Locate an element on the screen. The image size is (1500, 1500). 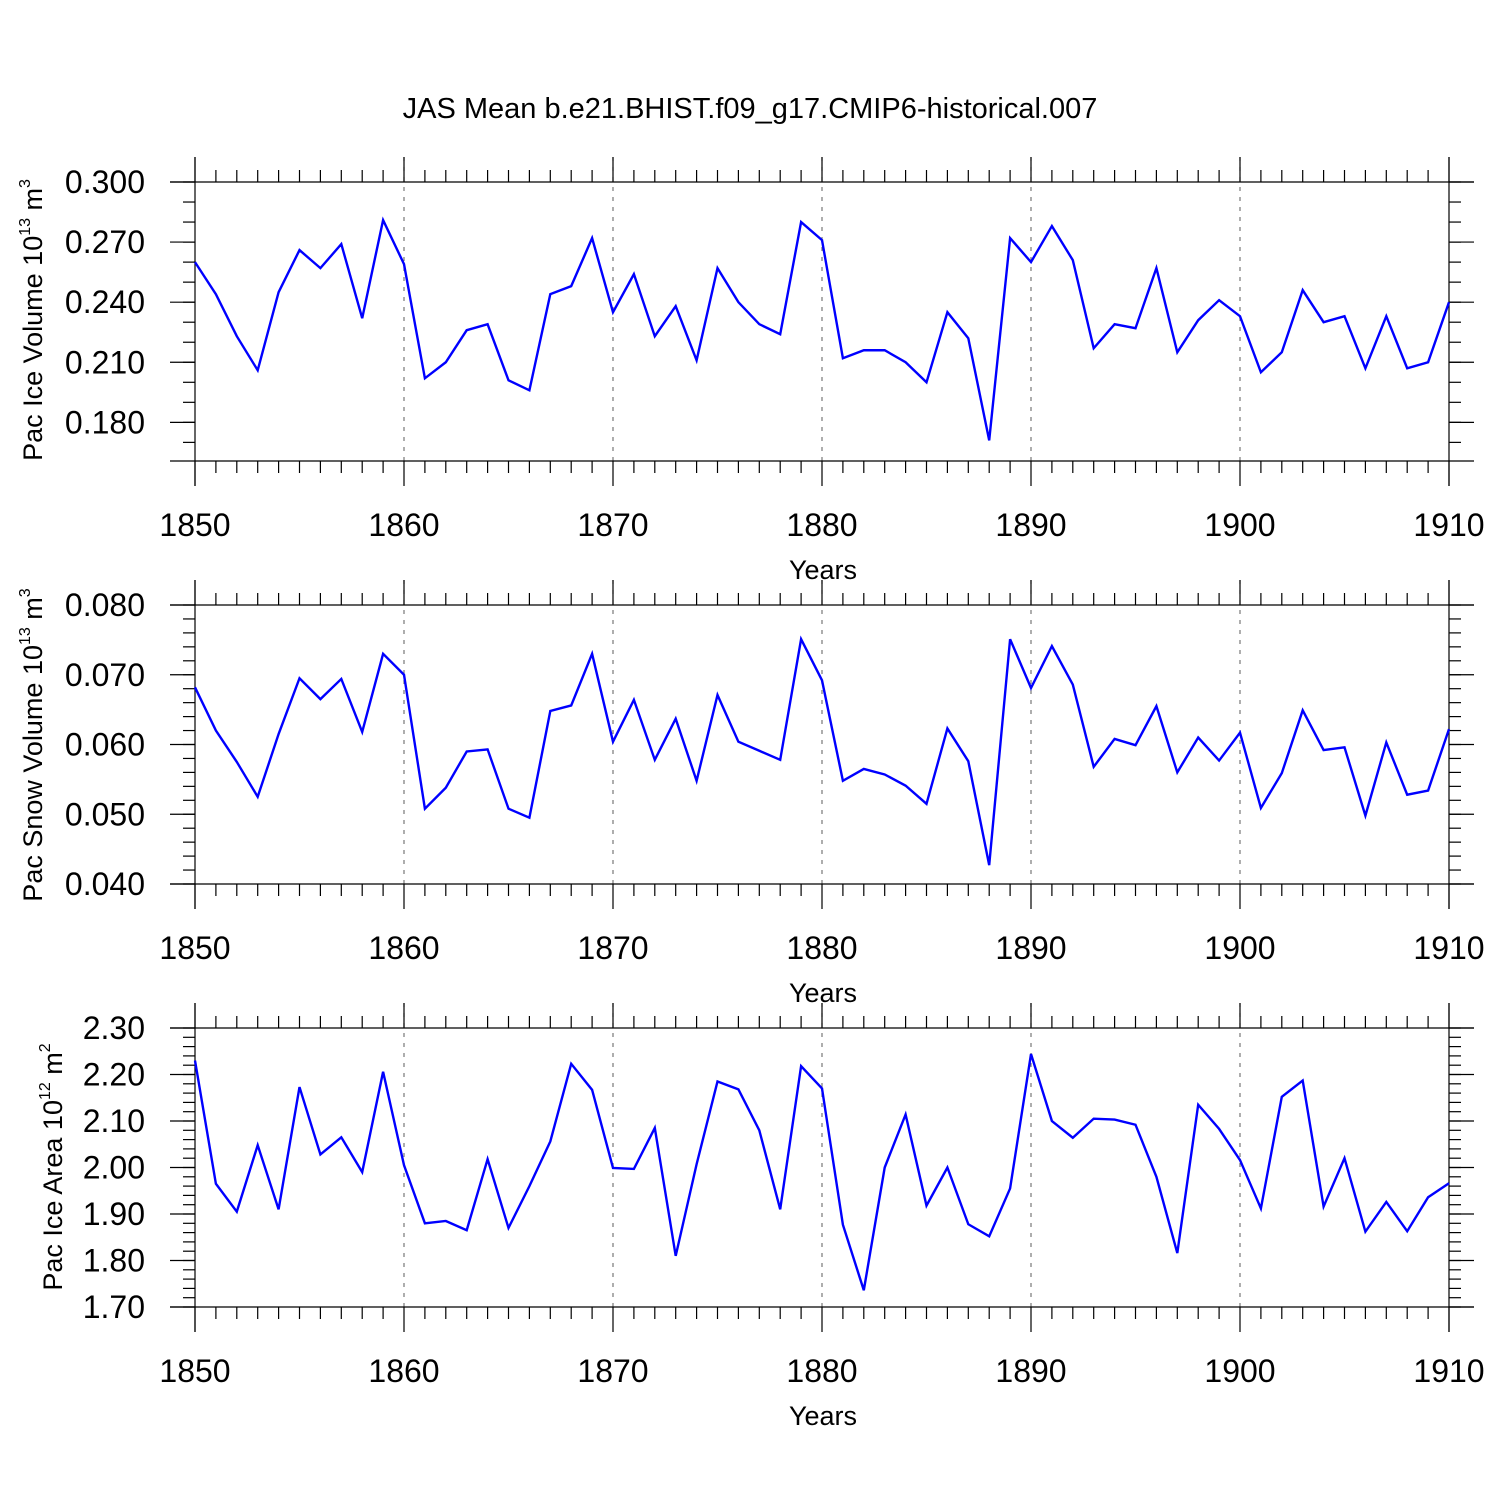
y-axis-label: Pac Ice Volume 1013 m3 is located at coordinates (32, 320).